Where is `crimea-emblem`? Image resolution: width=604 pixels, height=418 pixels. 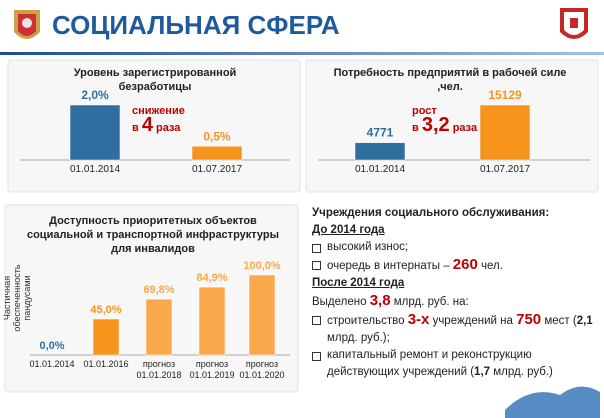 crimea-emblem is located at coordinates (574, 23).